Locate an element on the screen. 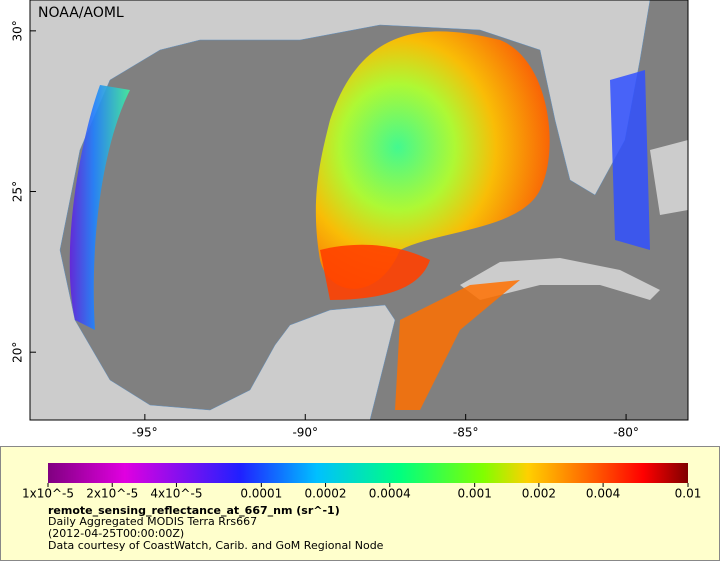 This screenshot has height=561, width=720. y-tick-label: 25° is located at coordinates (18, 191).